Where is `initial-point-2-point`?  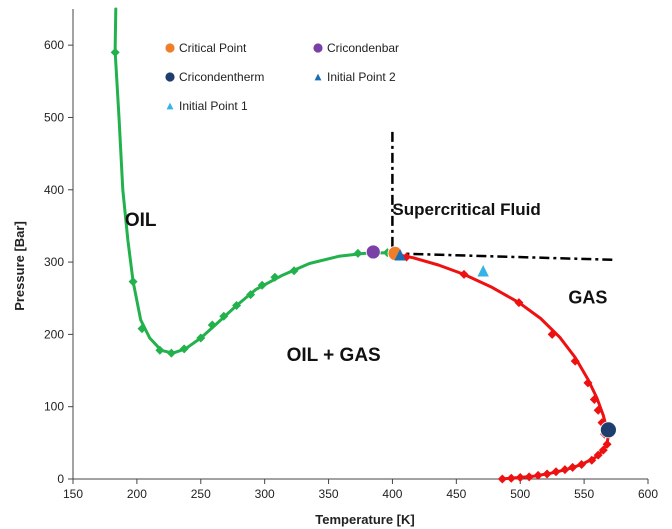 initial-point-2-point is located at coordinates (400, 255).